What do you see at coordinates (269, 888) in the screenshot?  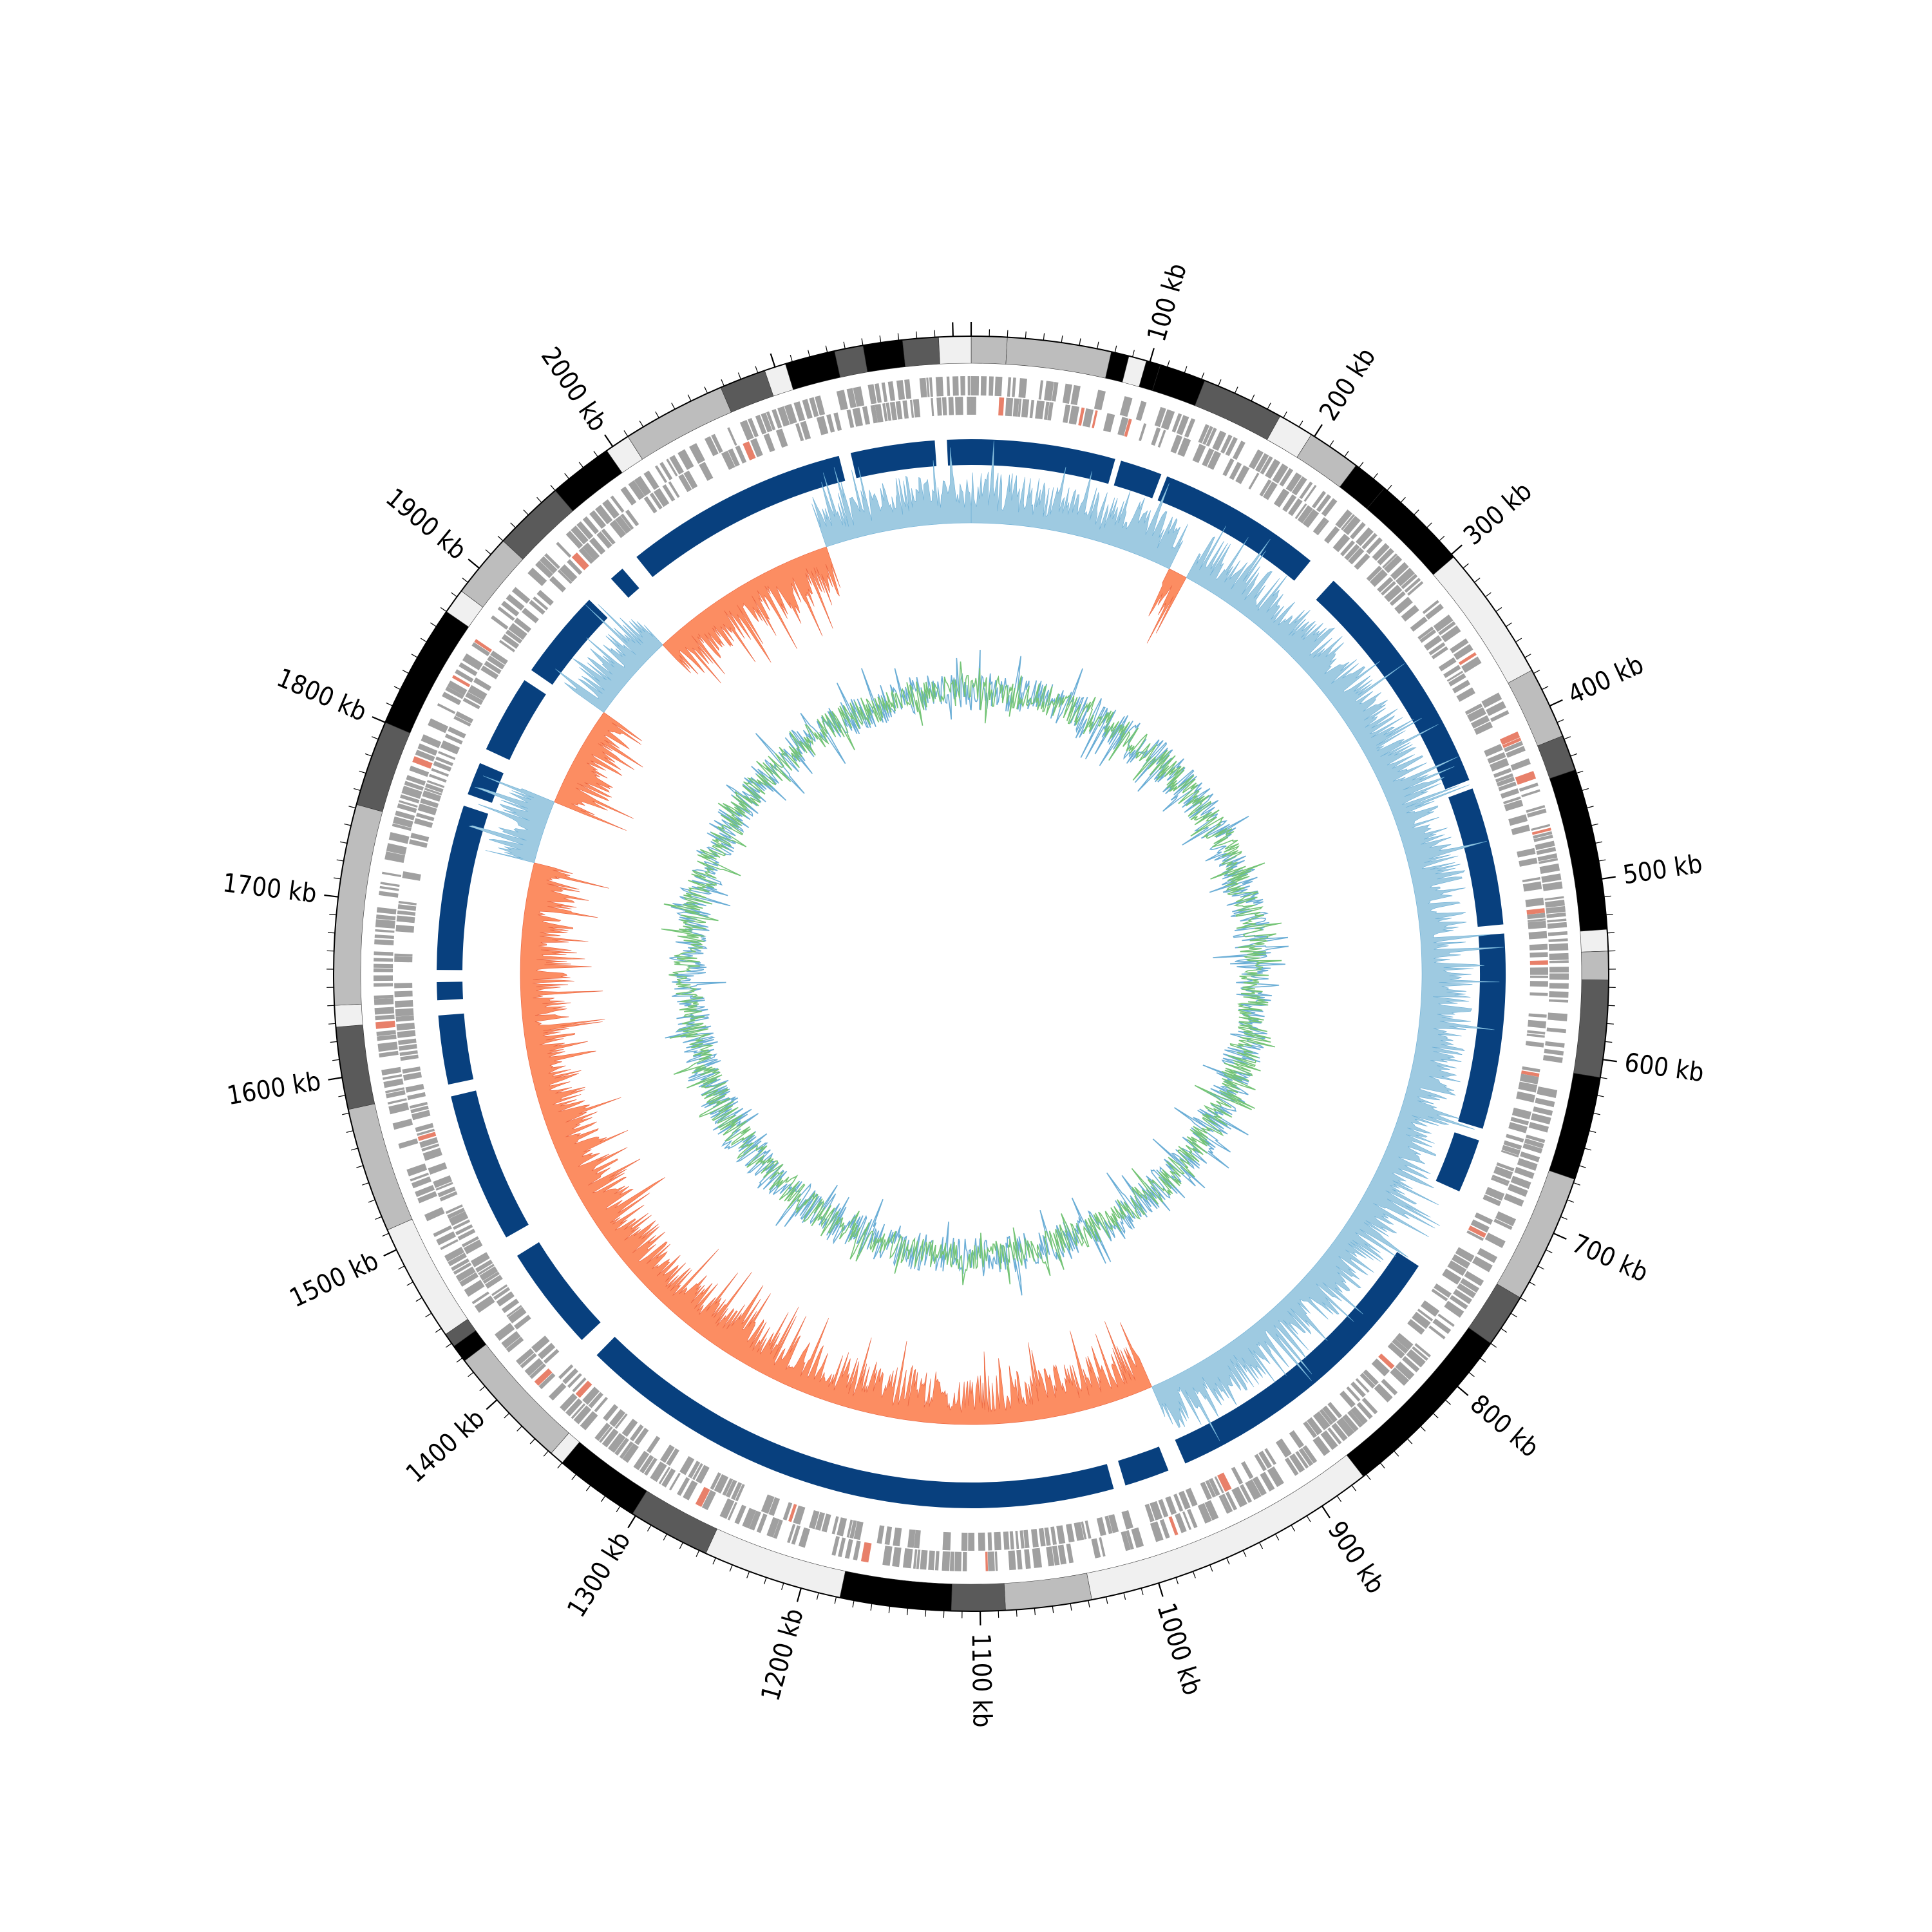 I see `position-label: 1700 kb` at bounding box center [269, 888].